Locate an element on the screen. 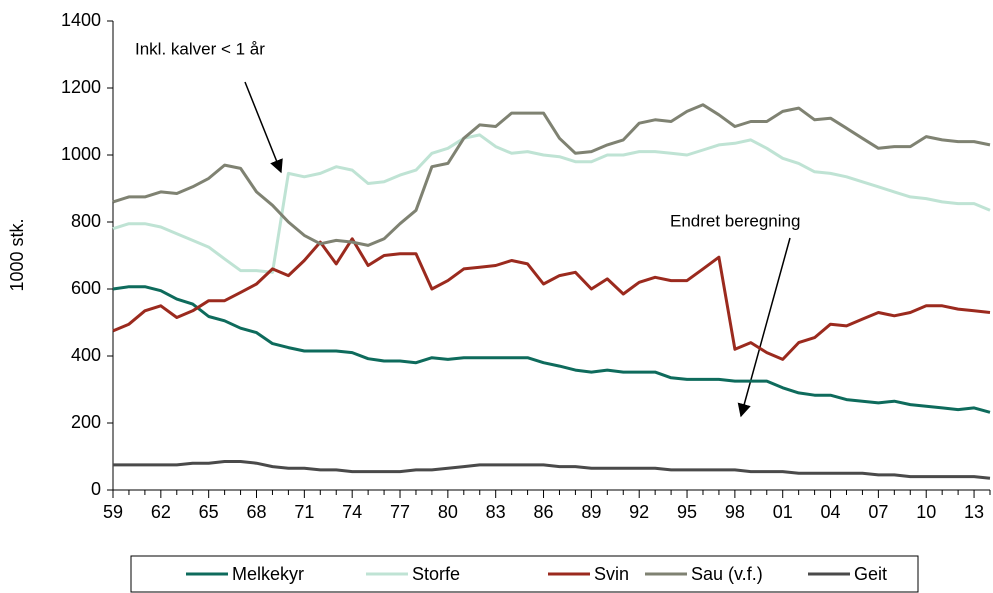 The height and width of the screenshot is (593, 993). x-tick-label: 80 is located at coordinates (448, 512).